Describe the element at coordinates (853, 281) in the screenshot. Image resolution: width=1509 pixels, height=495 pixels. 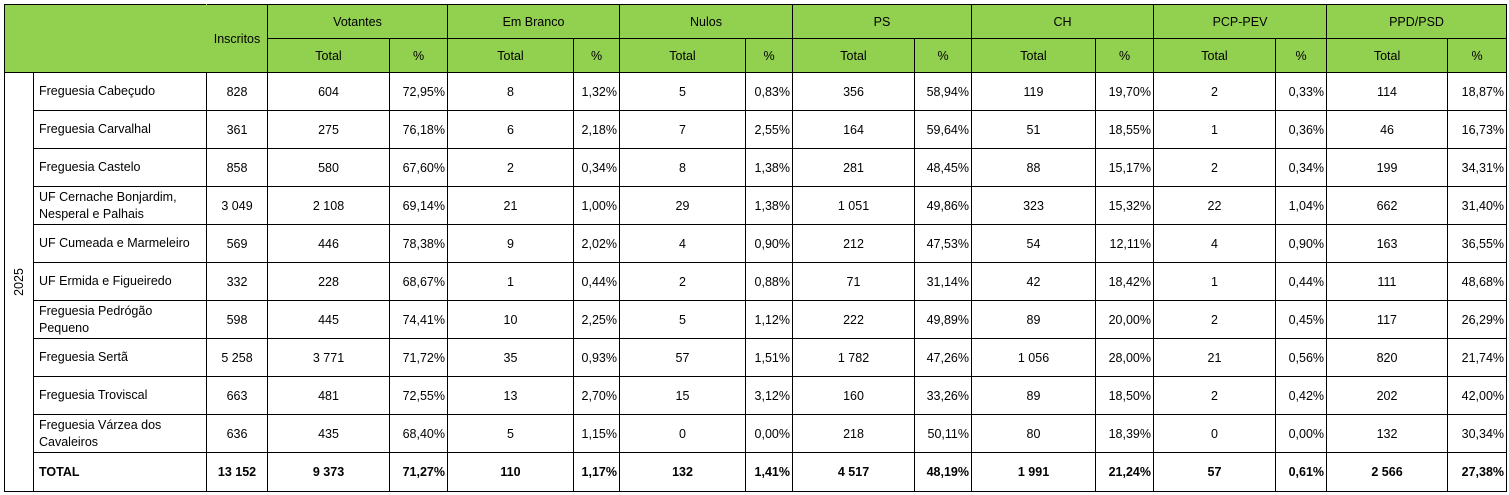
I see `total-cell: 71` at that location.